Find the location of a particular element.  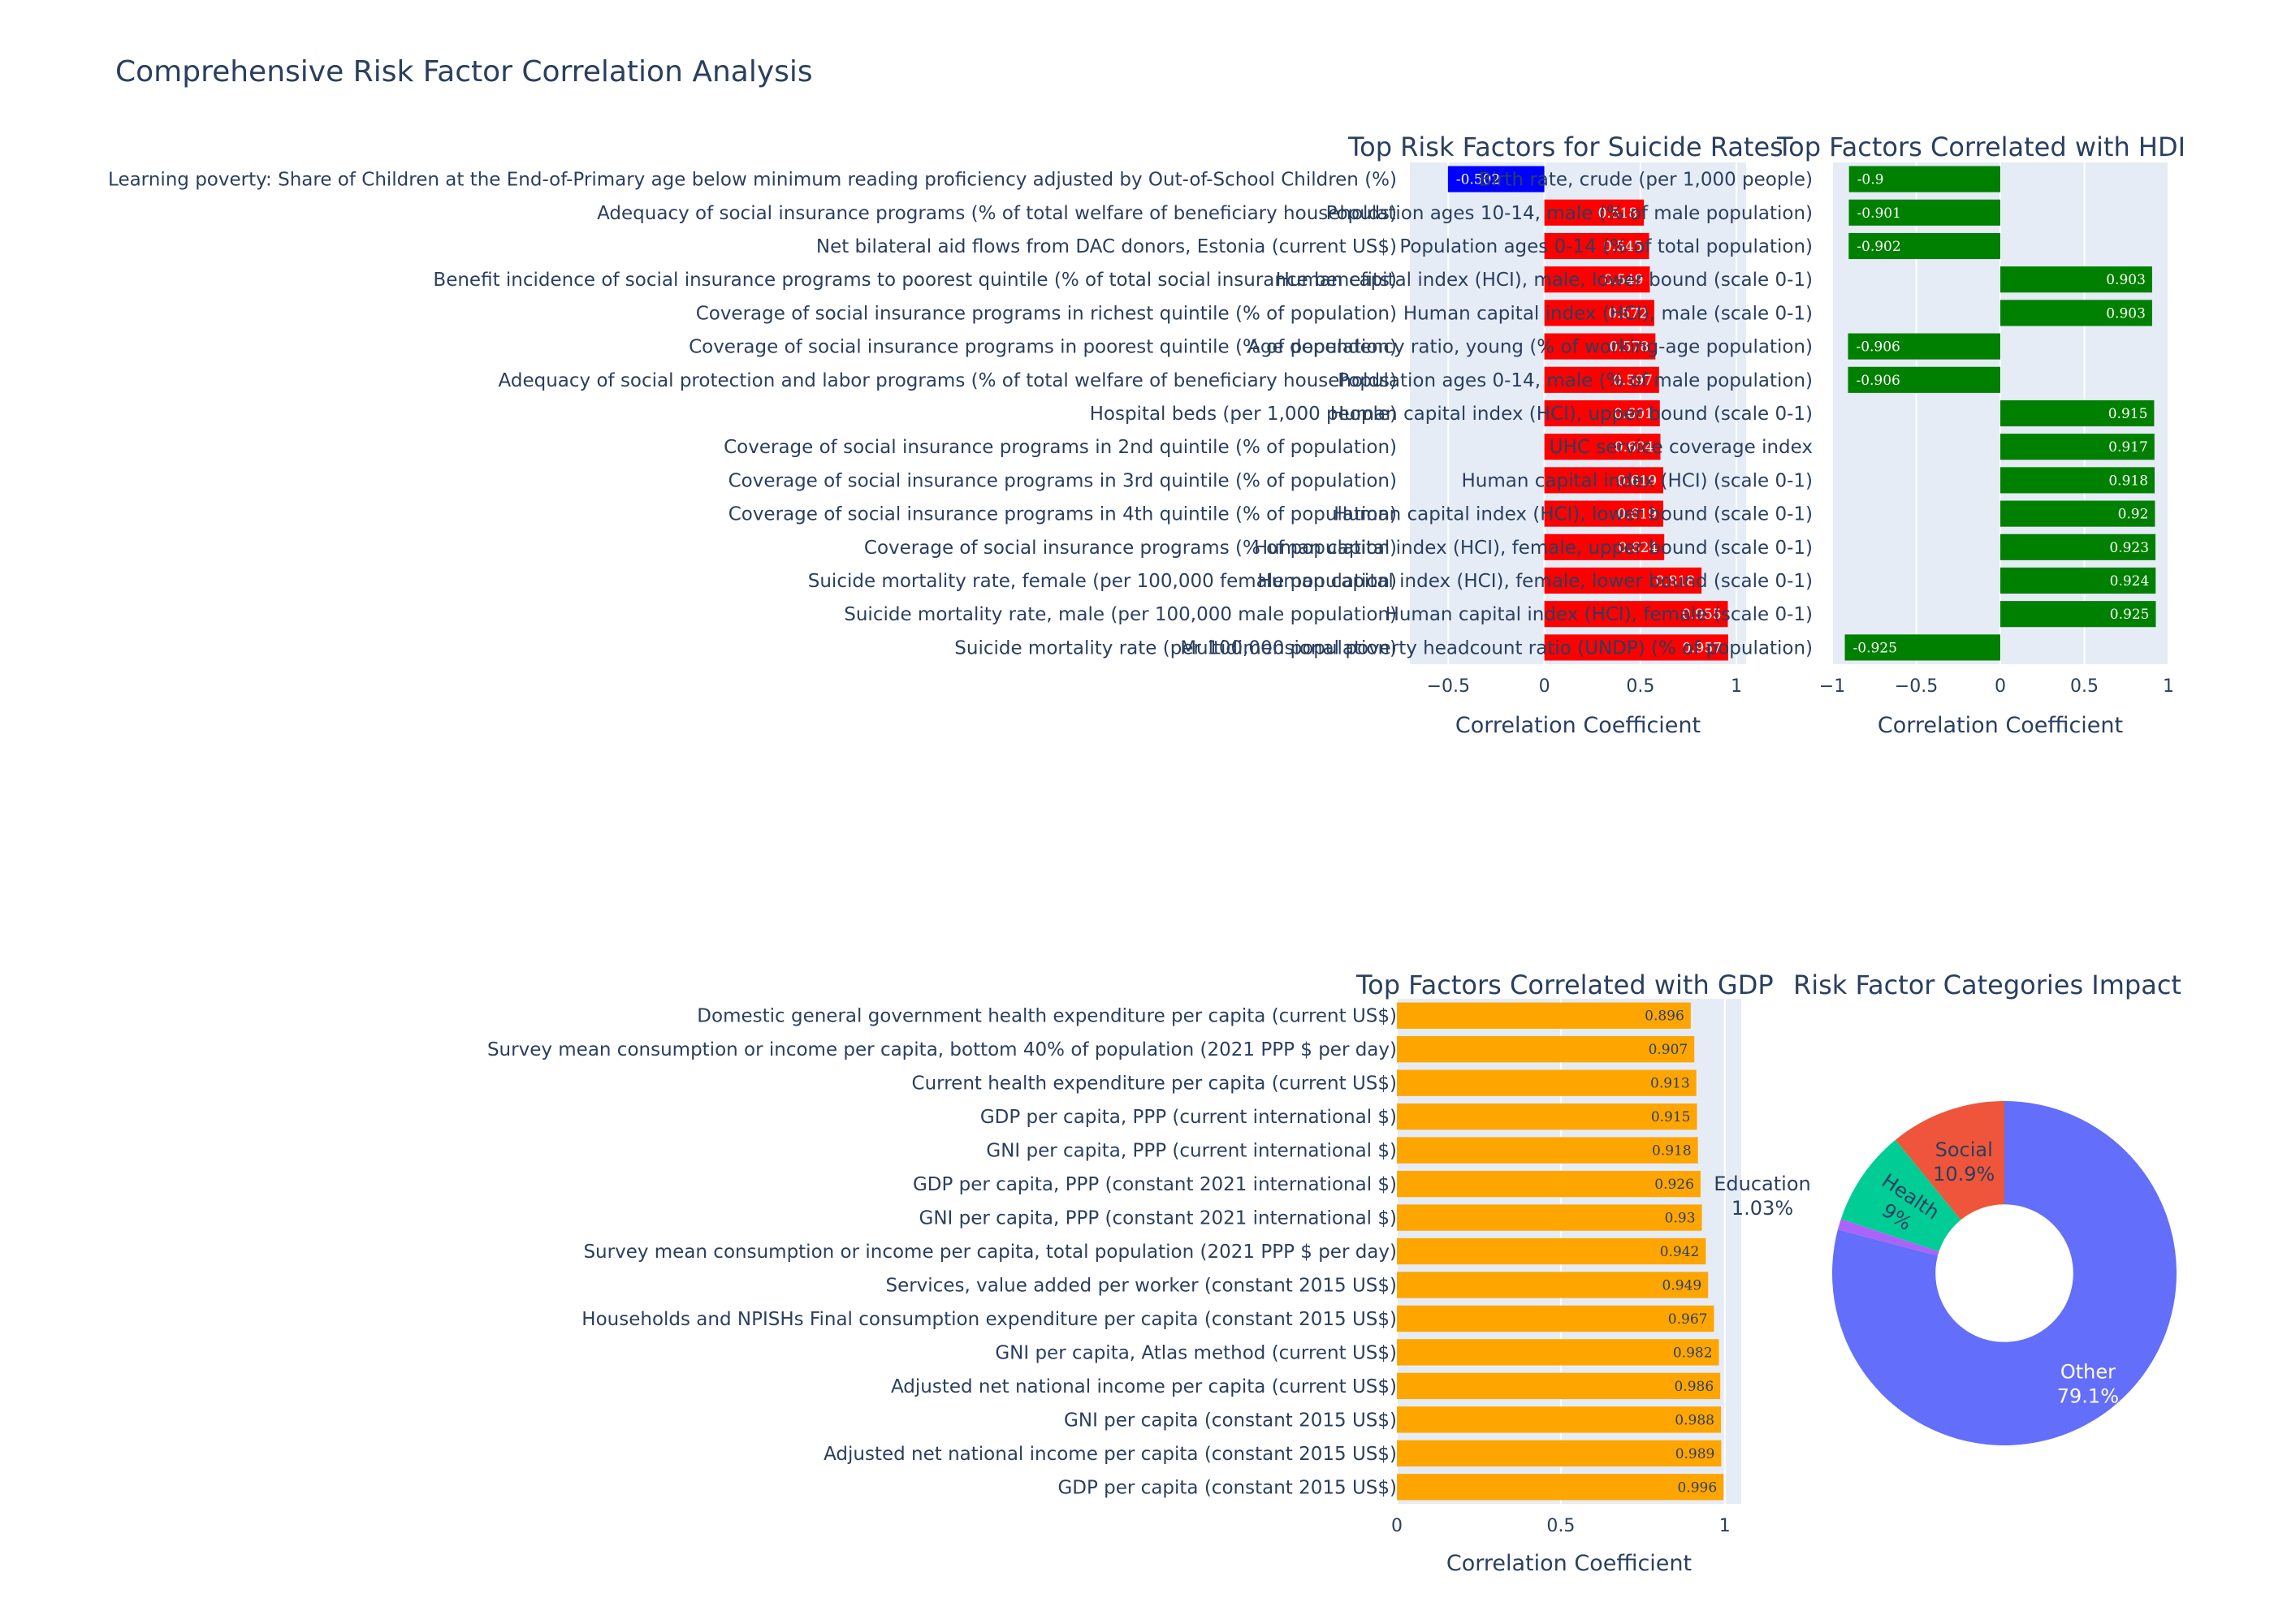

slice-percent: 1.03% is located at coordinates (1762, 1208).